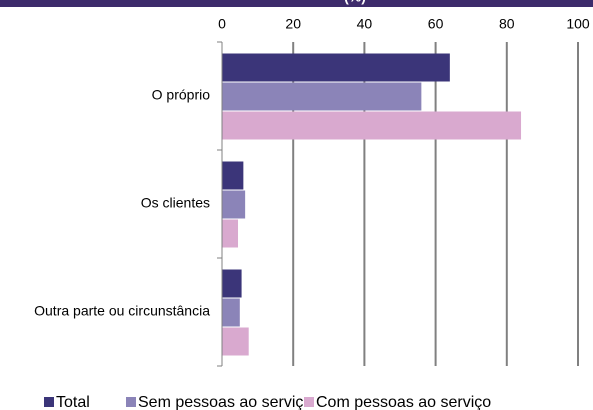  What do you see at coordinates (365, 24) in the screenshot?
I see `x-tick-label: 40` at bounding box center [365, 24].